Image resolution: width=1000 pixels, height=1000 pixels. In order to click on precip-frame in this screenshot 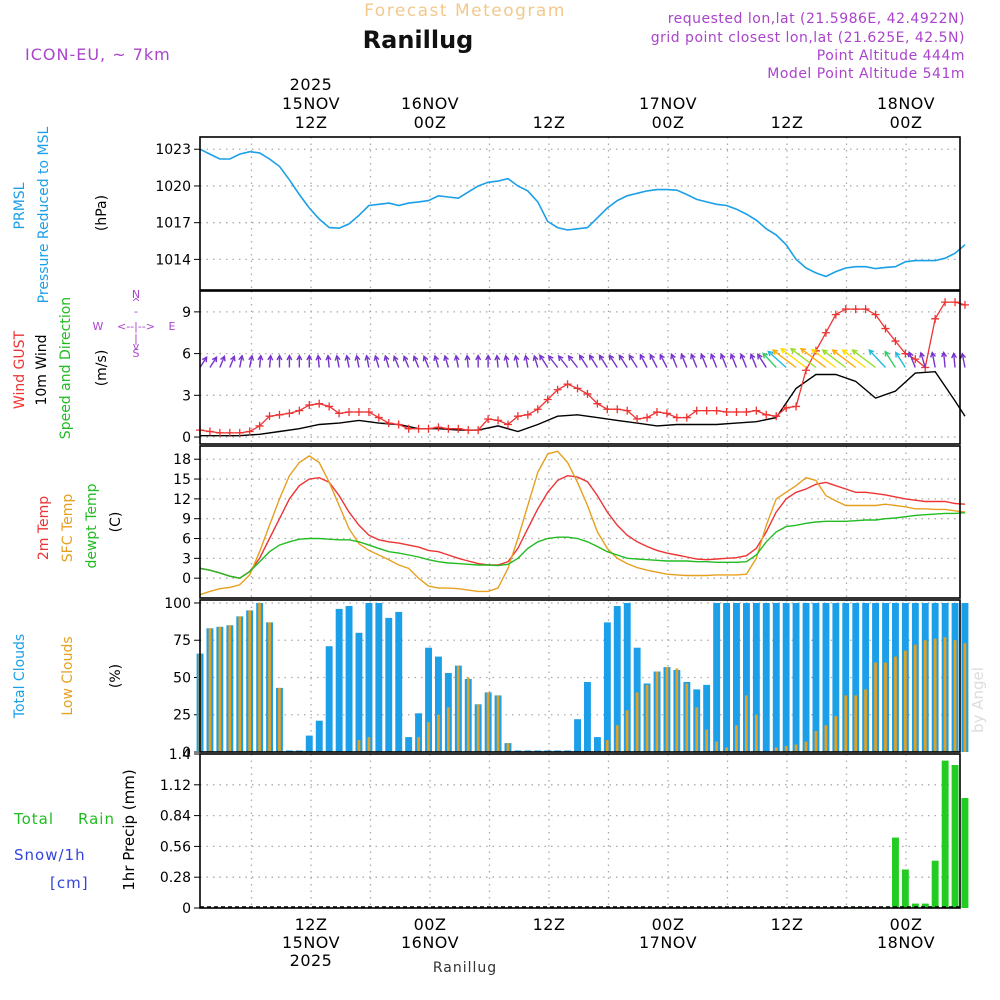, I will do `click(580, 831)`.